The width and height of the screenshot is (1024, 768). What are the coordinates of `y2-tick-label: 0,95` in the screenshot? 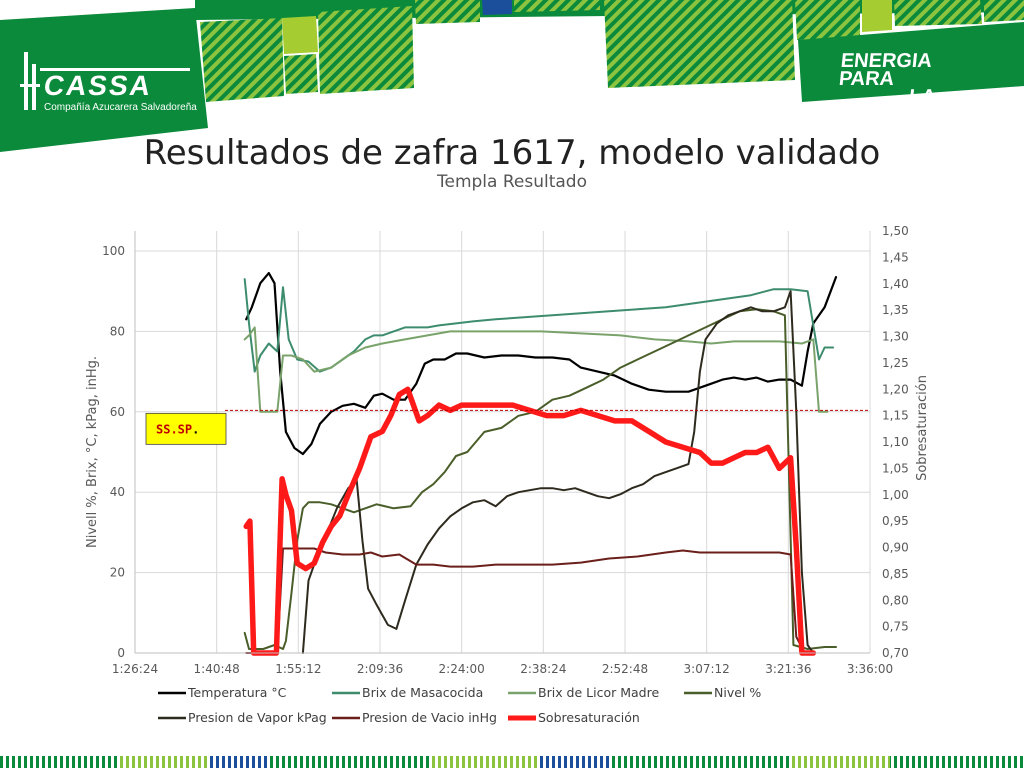 It's located at (895, 521).